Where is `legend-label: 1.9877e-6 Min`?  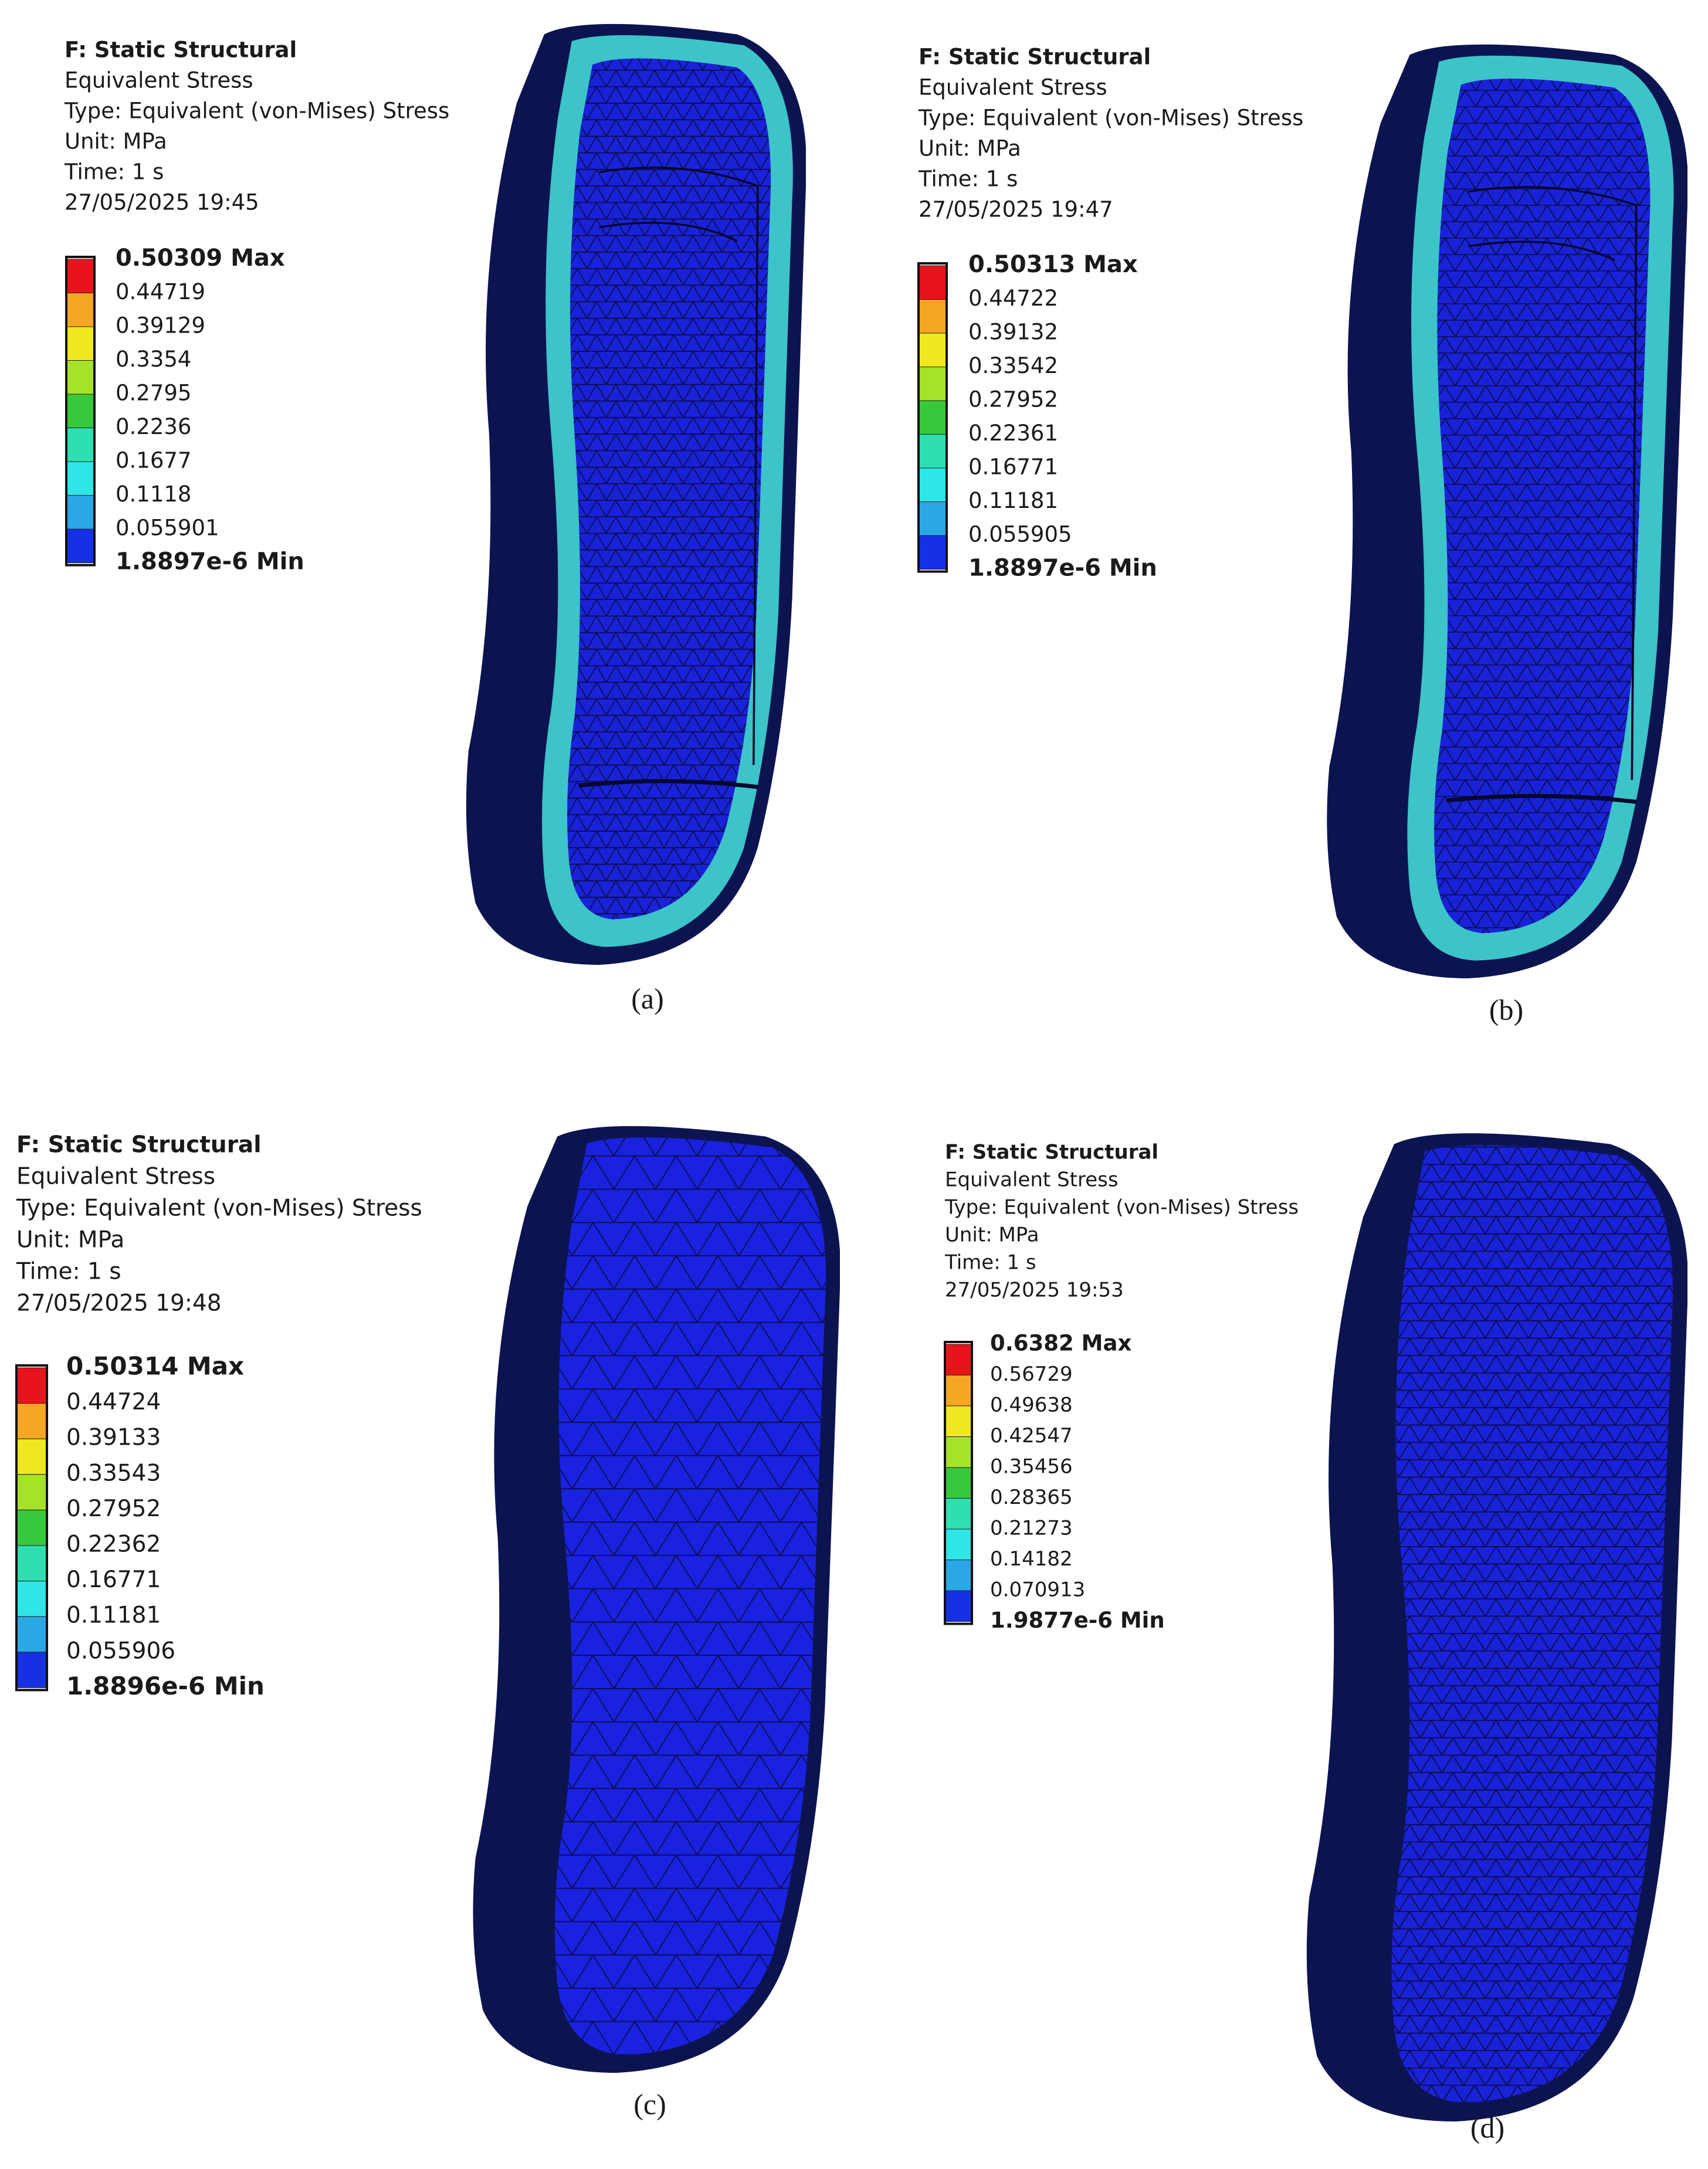 legend-label: 1.9877e-6 Min is located at coordinates (1077, 1620).